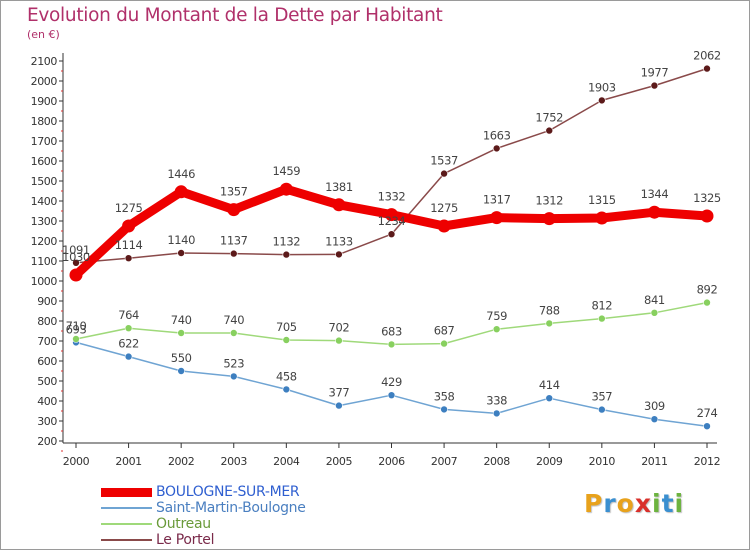 The height and width of the screenshot is (551, 750). Describe the element at coordinates (707, 413) in the screenshot. I see `data-label: 274` at that location.